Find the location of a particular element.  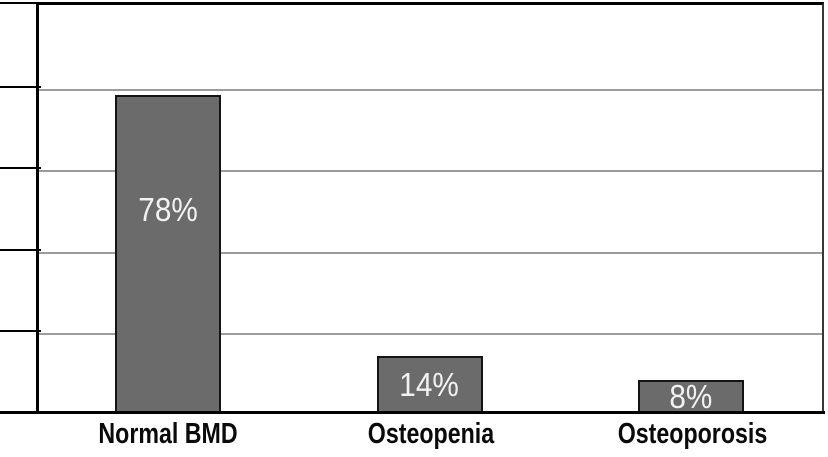

bar: 8% is located at coordinates (691, 396).